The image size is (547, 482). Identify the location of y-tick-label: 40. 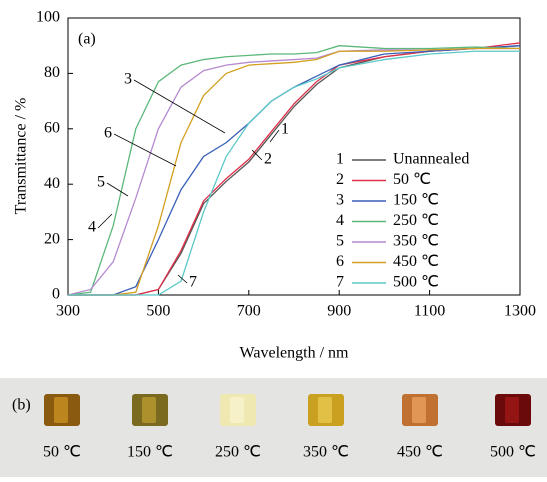
(52, 183).